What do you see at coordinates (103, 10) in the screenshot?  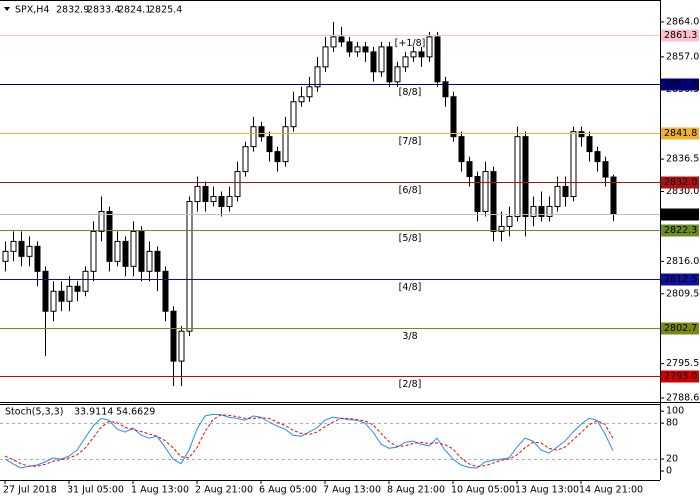 I see `last-high: 2833.4` at bounding box center [103, 10].